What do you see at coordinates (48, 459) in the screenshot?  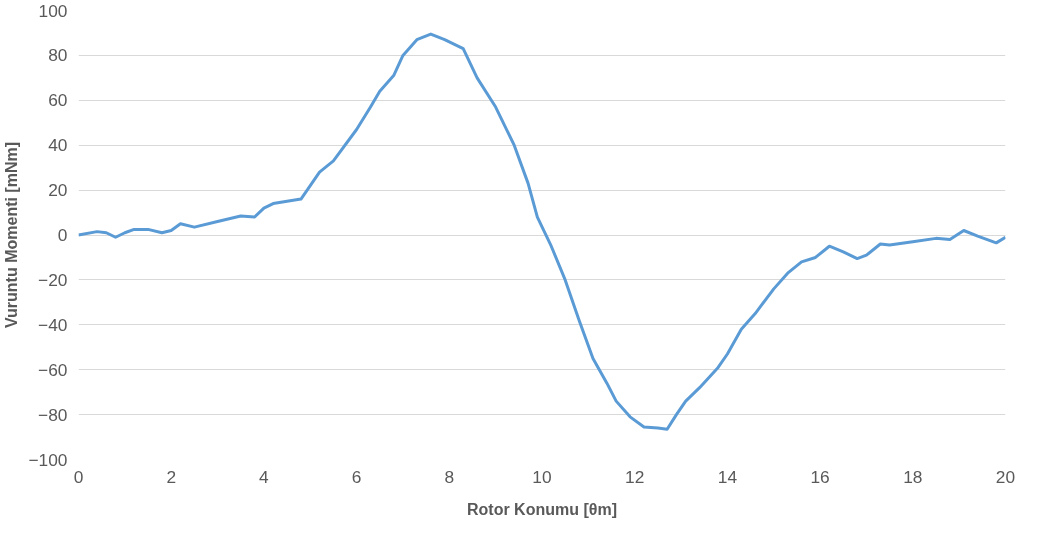 I see `y-tick-label: −100` at bounding box center [48, 459].